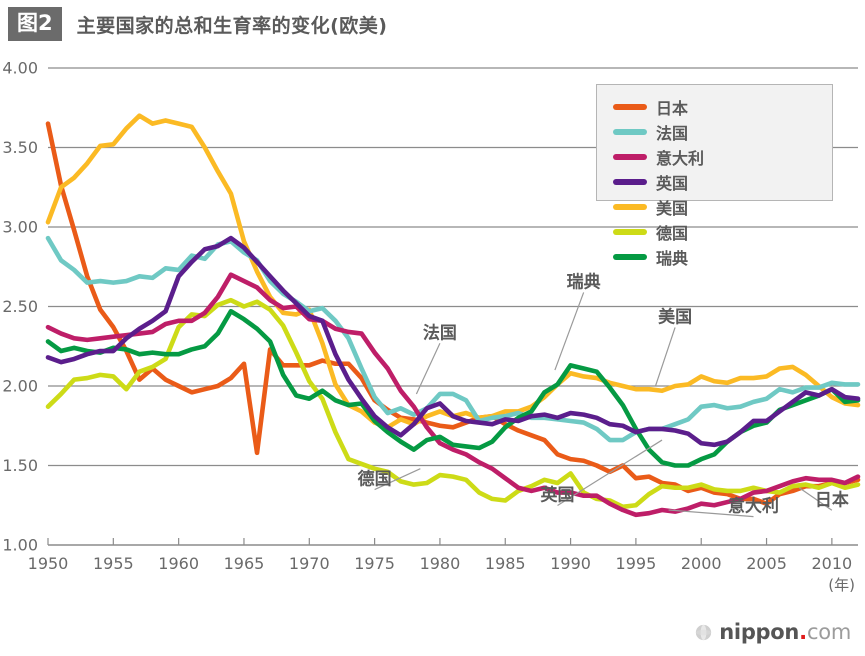 The image size is (865, 656). Describe the element at coordinates (832, 563) in the screenshot. I see `x-axis-tick-label: 2010` at that location.